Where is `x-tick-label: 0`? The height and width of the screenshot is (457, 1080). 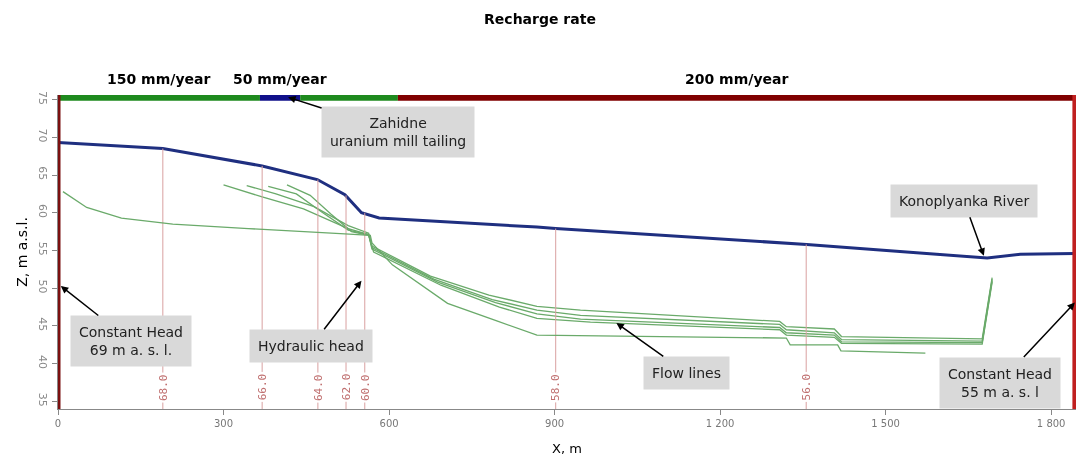
x-tick-label: 0 is located at coordinates (58, 423).